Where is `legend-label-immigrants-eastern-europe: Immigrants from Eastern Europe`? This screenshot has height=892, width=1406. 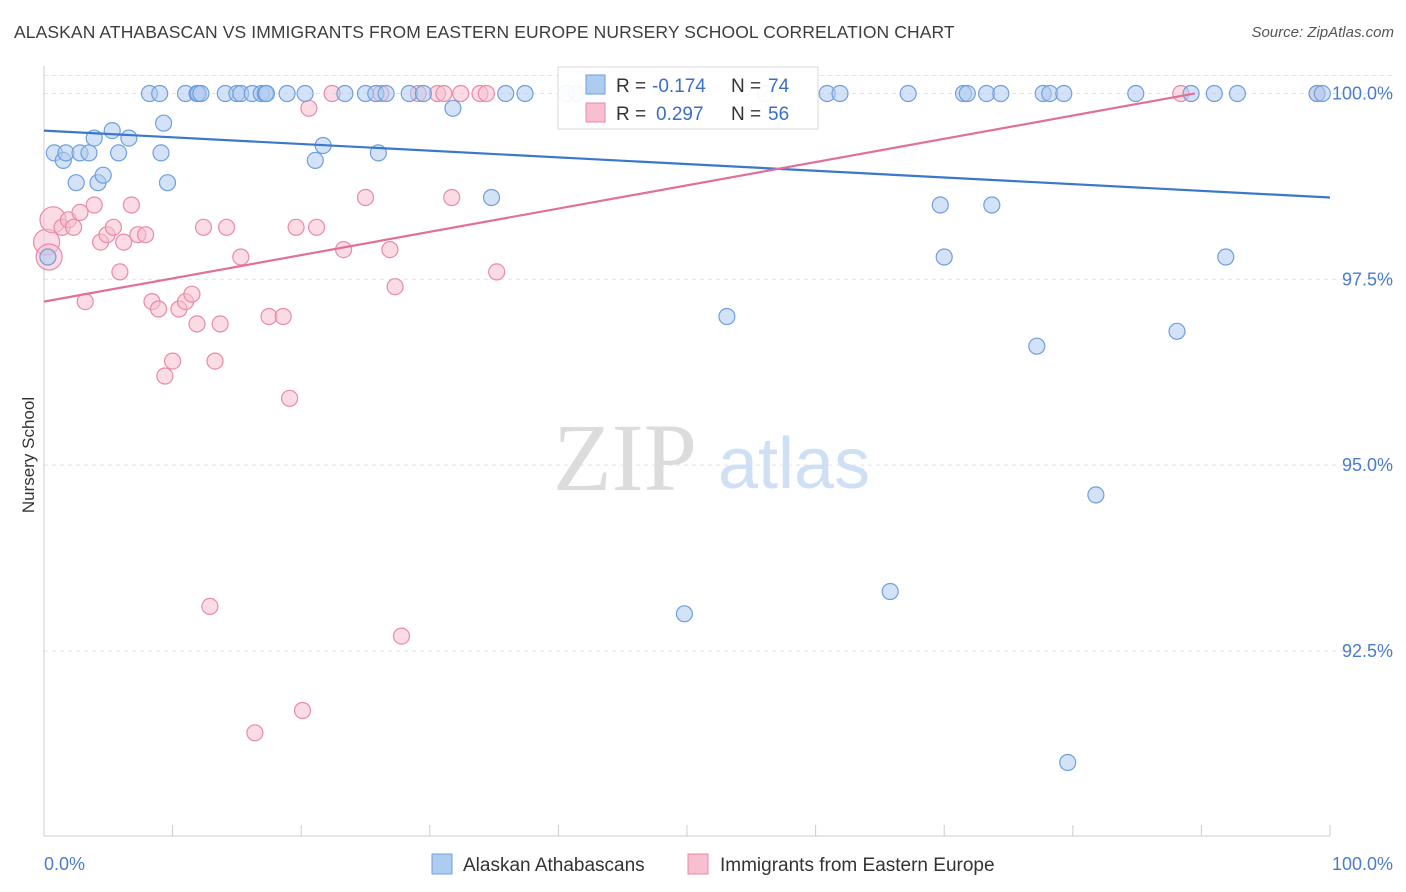 legend-label-immigrants-eastern-europe: Immigrants from Eastern Europe is located at coordinates (857, 865).